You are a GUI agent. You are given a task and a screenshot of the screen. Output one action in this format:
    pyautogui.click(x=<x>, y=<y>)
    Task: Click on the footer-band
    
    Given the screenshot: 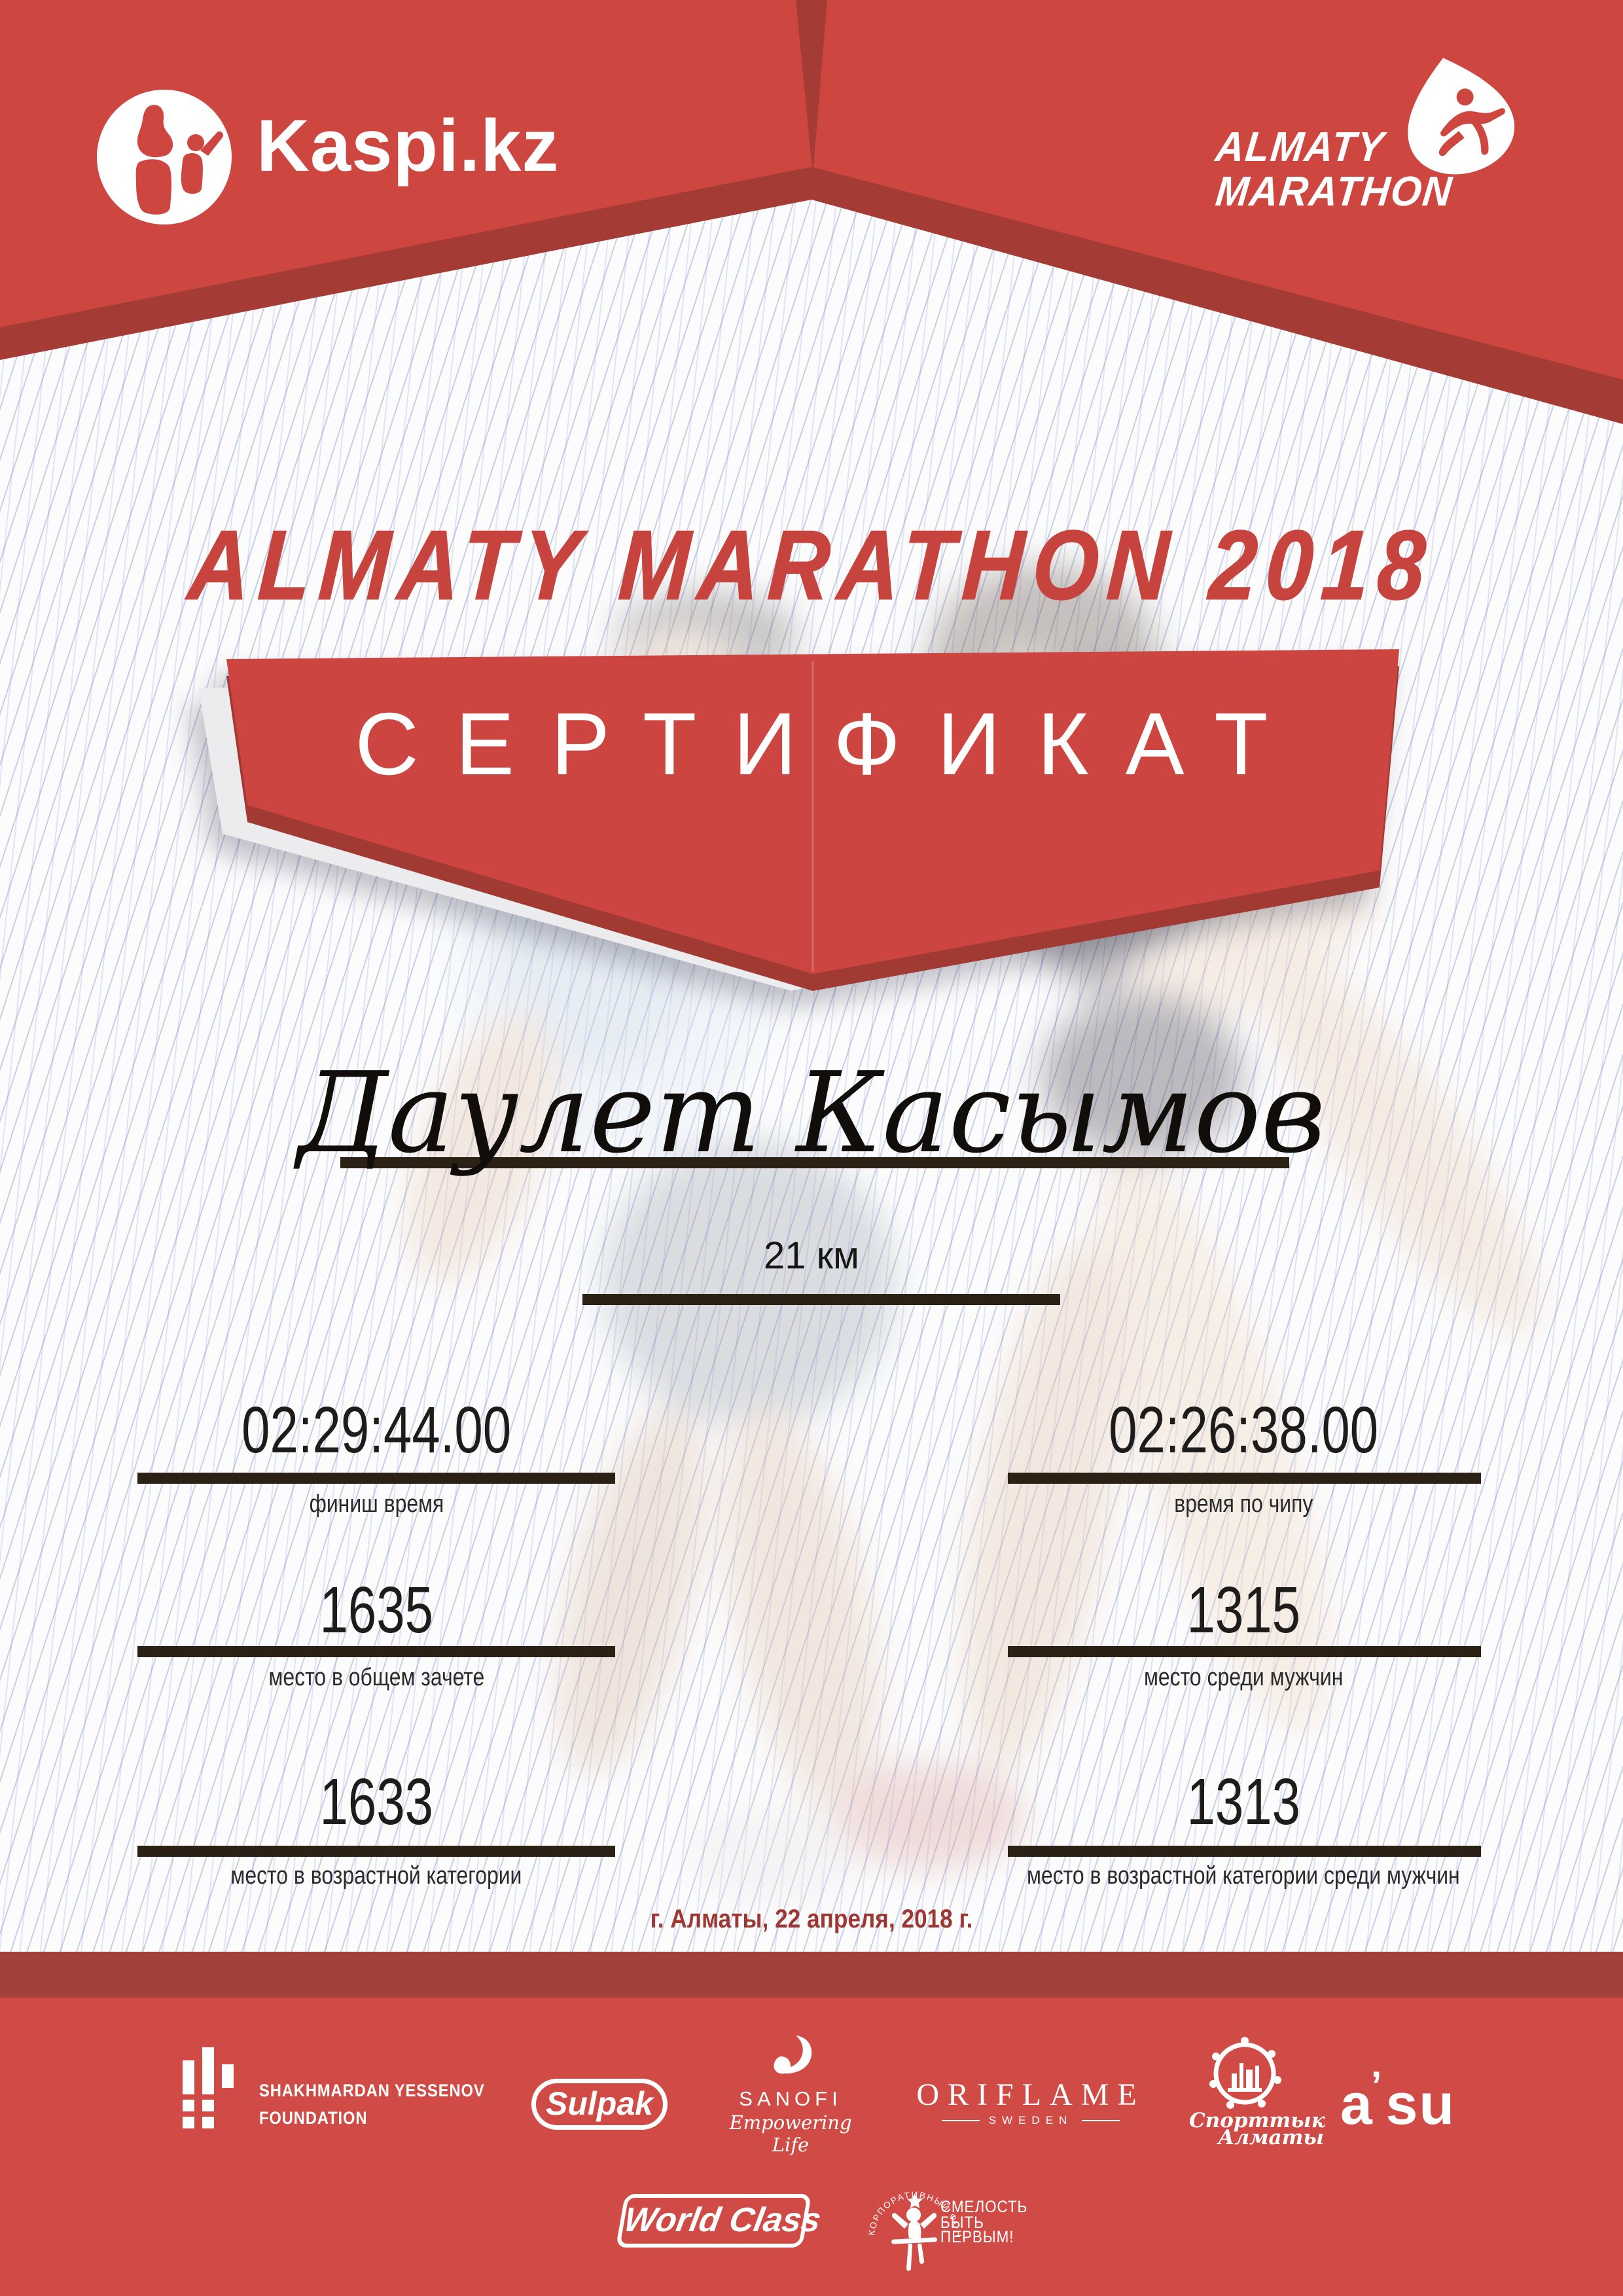 What is the action you would take?
    pyautogui.click(x=811, y=2147)
    